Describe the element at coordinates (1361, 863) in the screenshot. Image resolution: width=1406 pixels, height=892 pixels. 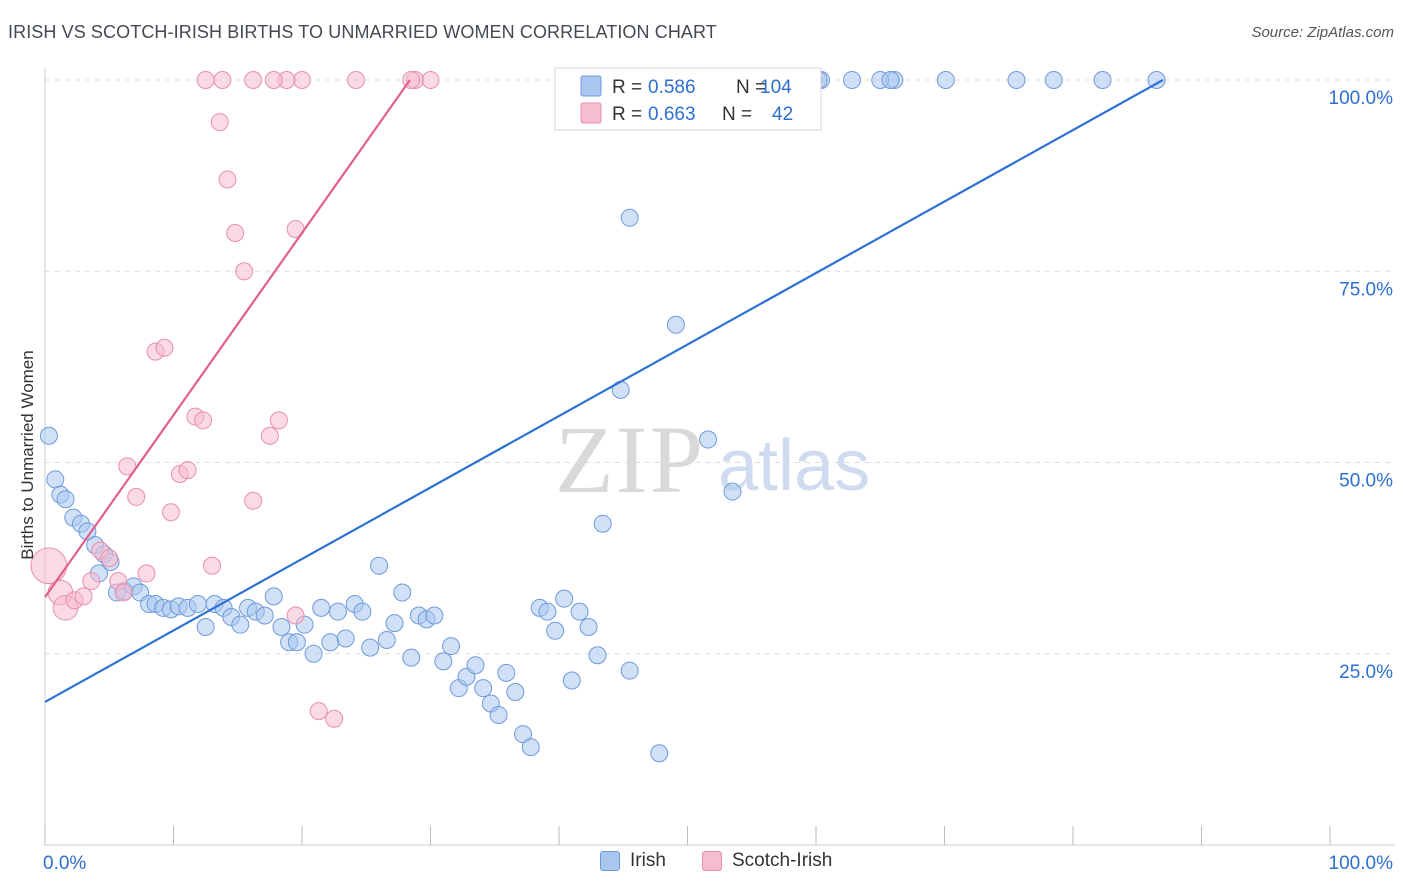
I see `x-tick-label-max: 100.0%` at that location.